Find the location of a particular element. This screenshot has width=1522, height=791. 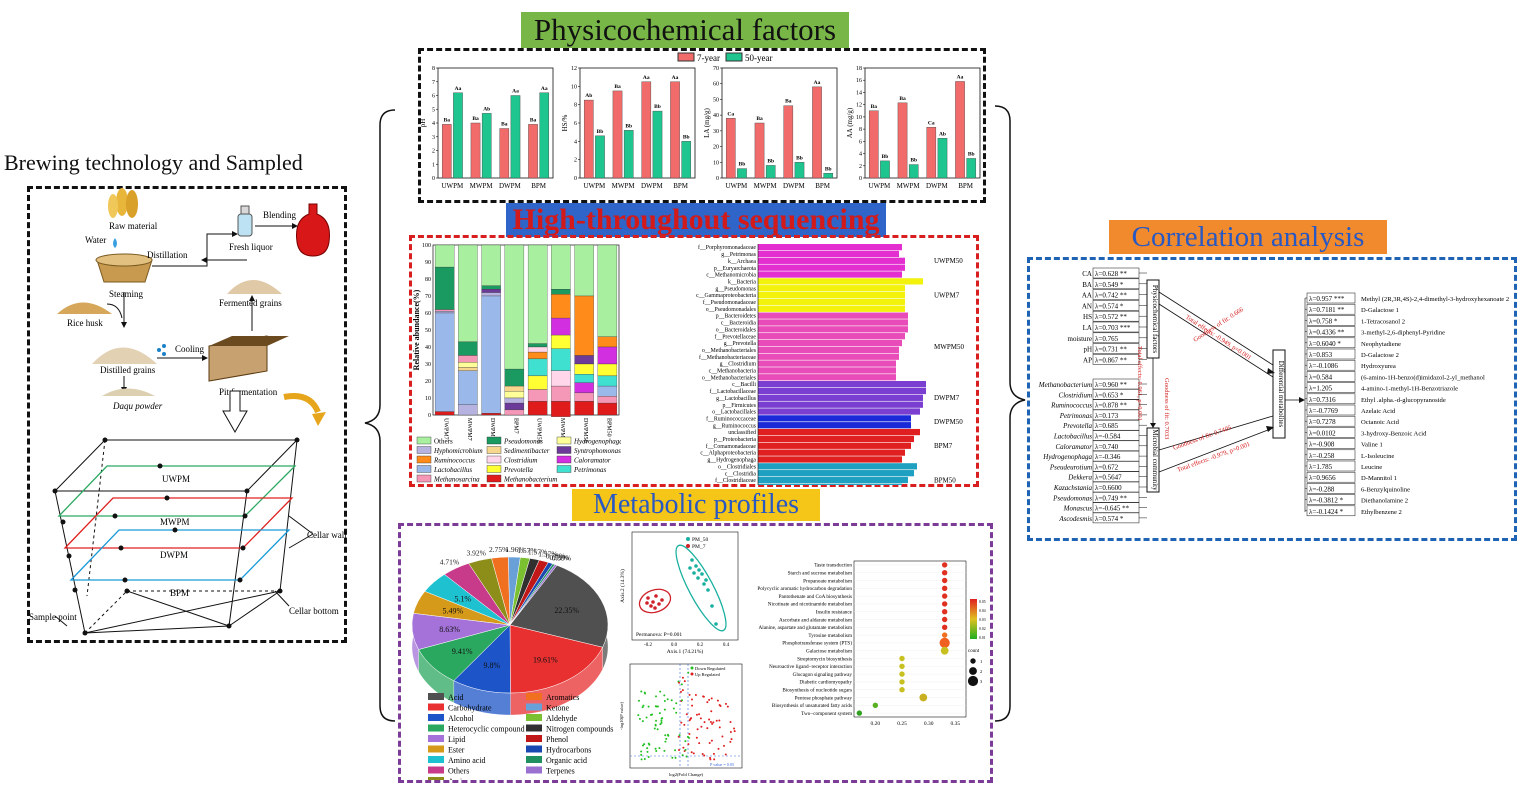

corr-metab-val: λ=0.4336 ** is located at coordinates (1327, 333).